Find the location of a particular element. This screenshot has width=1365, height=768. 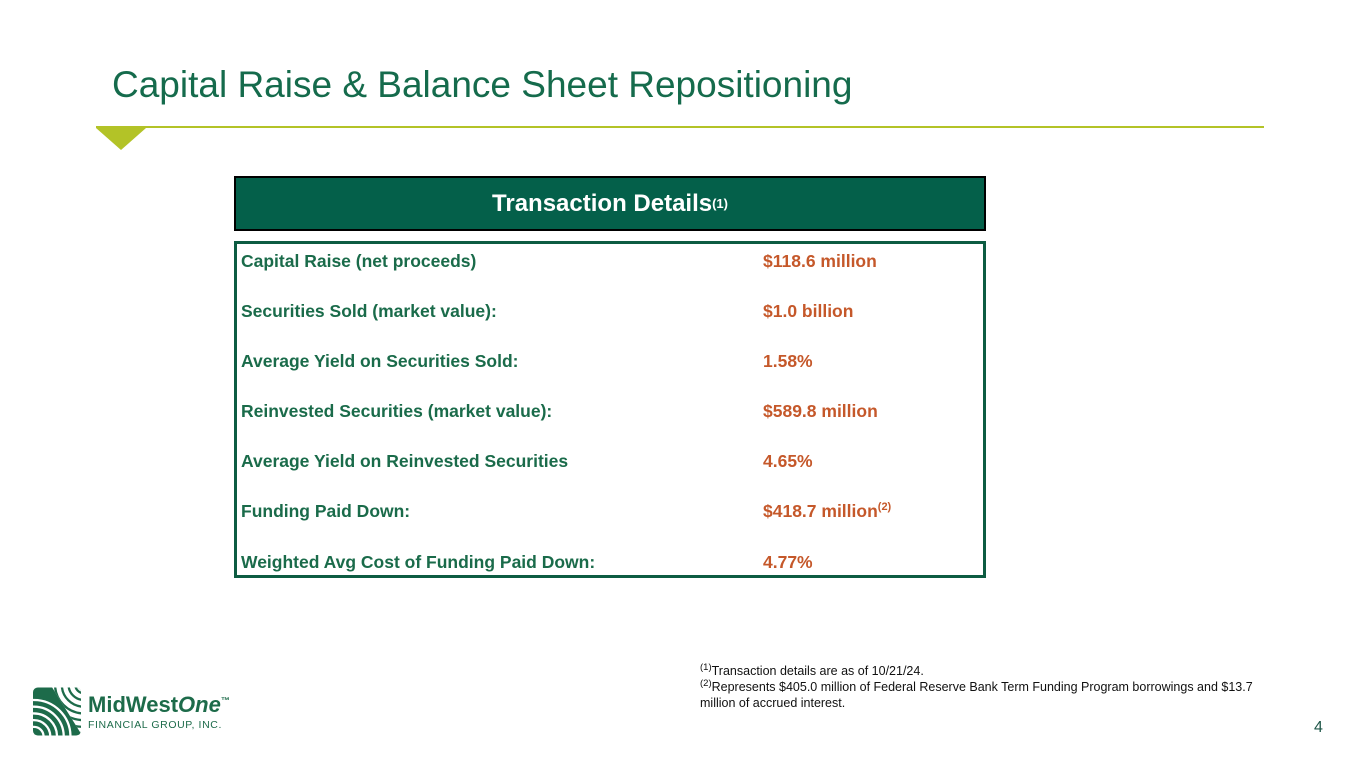

row-value-text: 4.65% is located at coordinates (788, 461).